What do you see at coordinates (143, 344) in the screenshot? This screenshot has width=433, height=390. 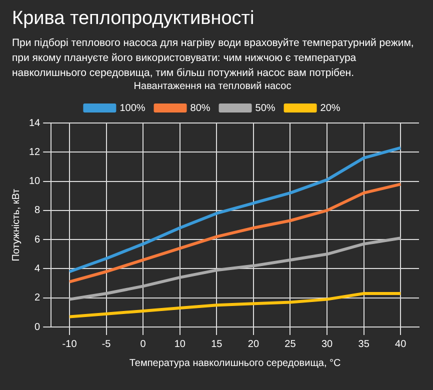 I see `x-tick-label: 0` at bounding box center [143, 344].